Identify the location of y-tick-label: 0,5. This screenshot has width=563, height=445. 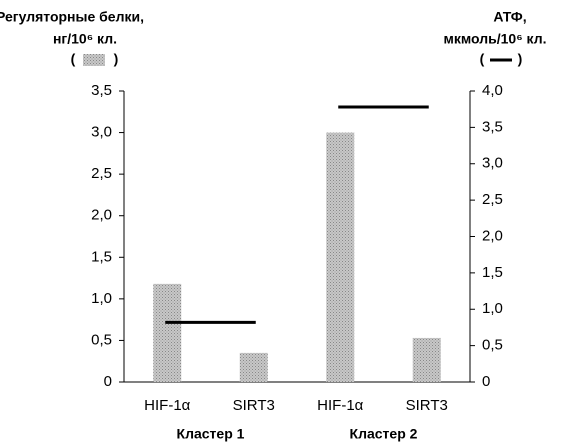
(101, 339).